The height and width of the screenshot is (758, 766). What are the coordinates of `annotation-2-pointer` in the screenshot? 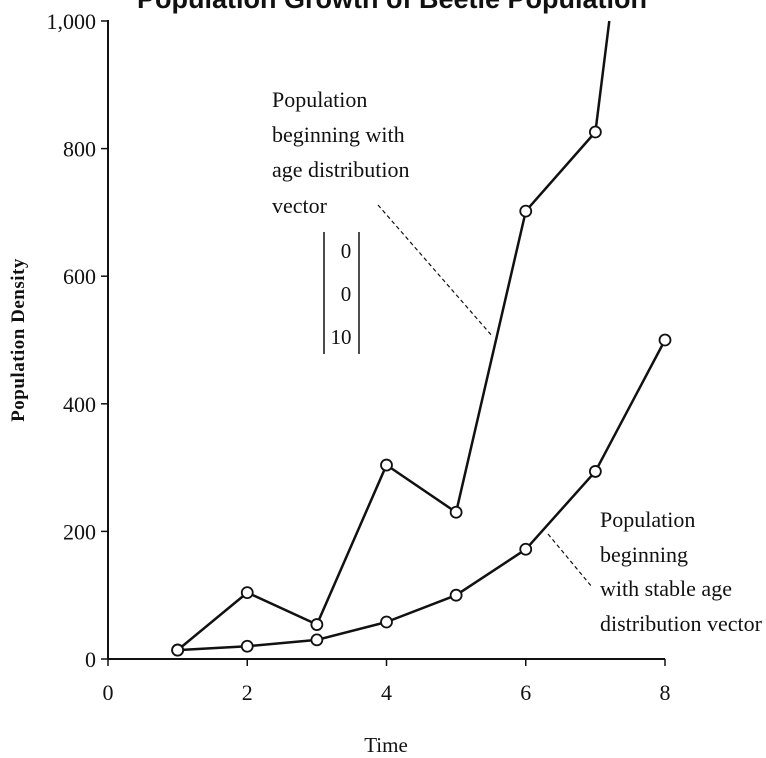 It's located at (570, 560).